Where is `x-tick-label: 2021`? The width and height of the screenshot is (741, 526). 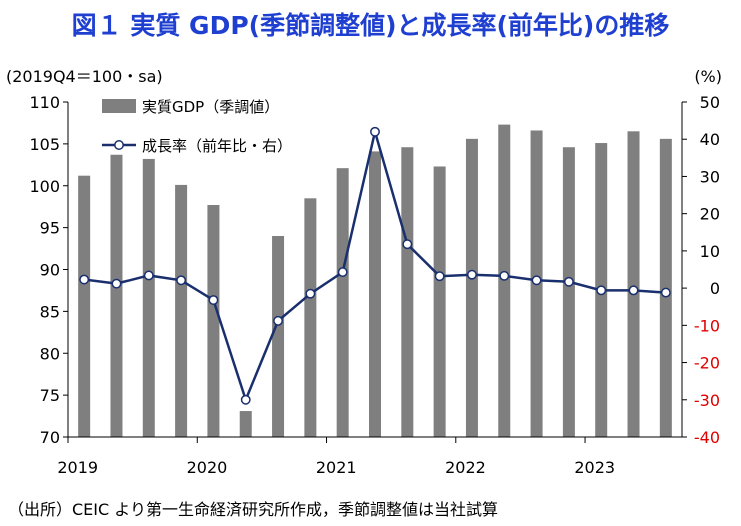
x-tick-label: 2021 is located at coordinates (336, 467).